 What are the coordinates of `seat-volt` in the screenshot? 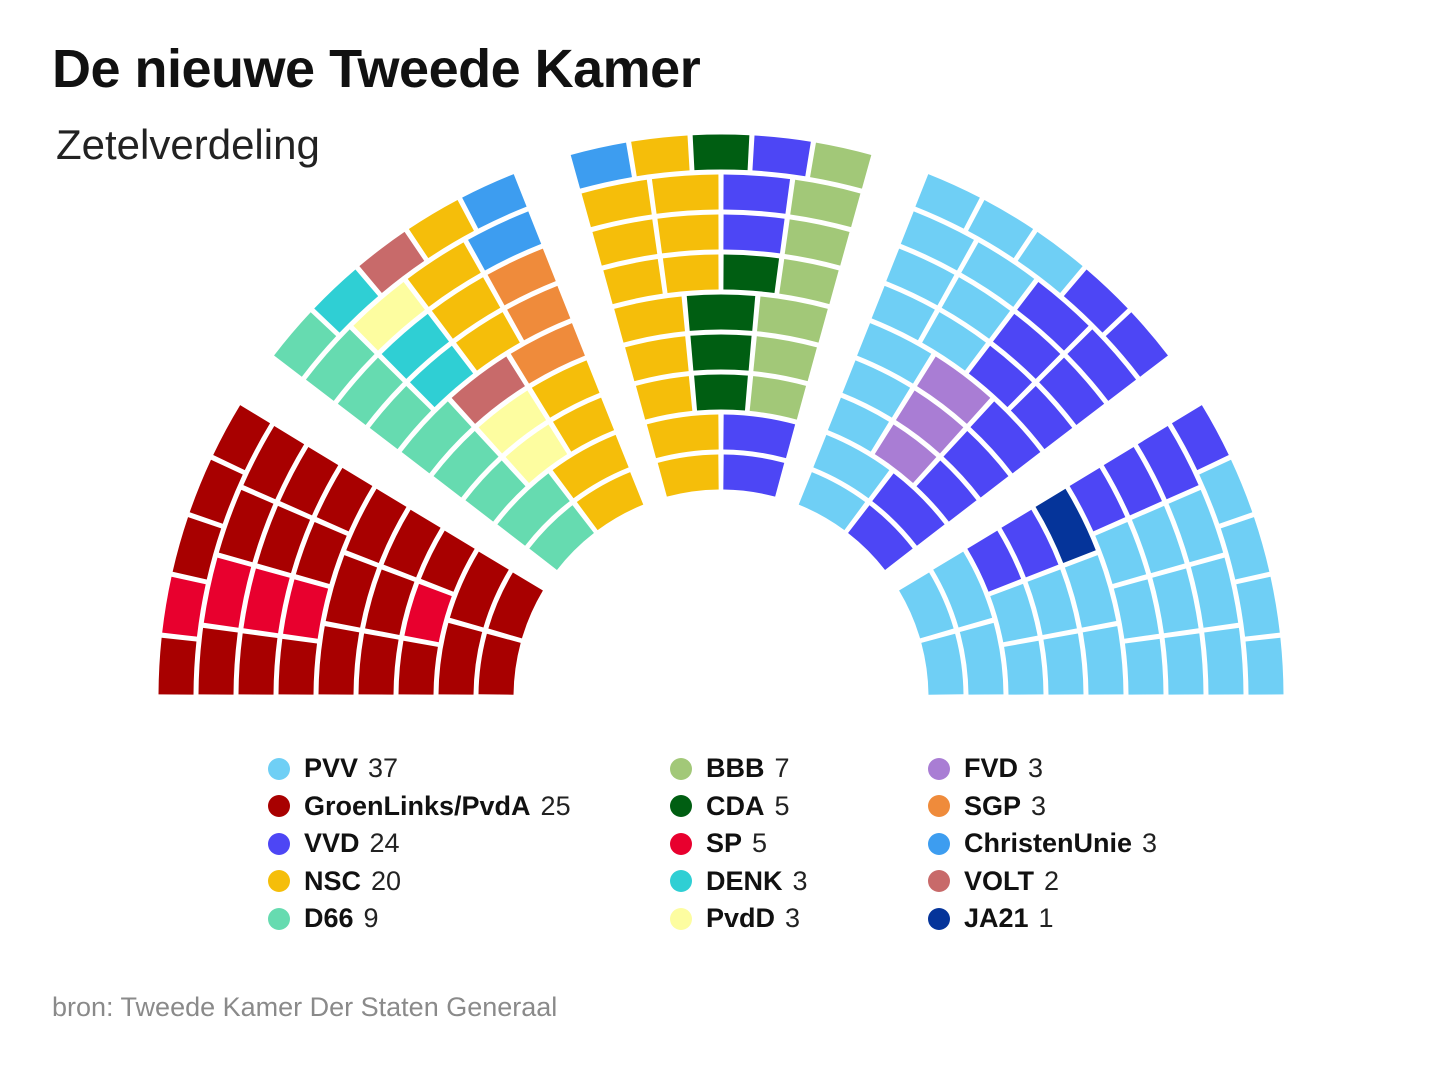 It's located at (488, 390).